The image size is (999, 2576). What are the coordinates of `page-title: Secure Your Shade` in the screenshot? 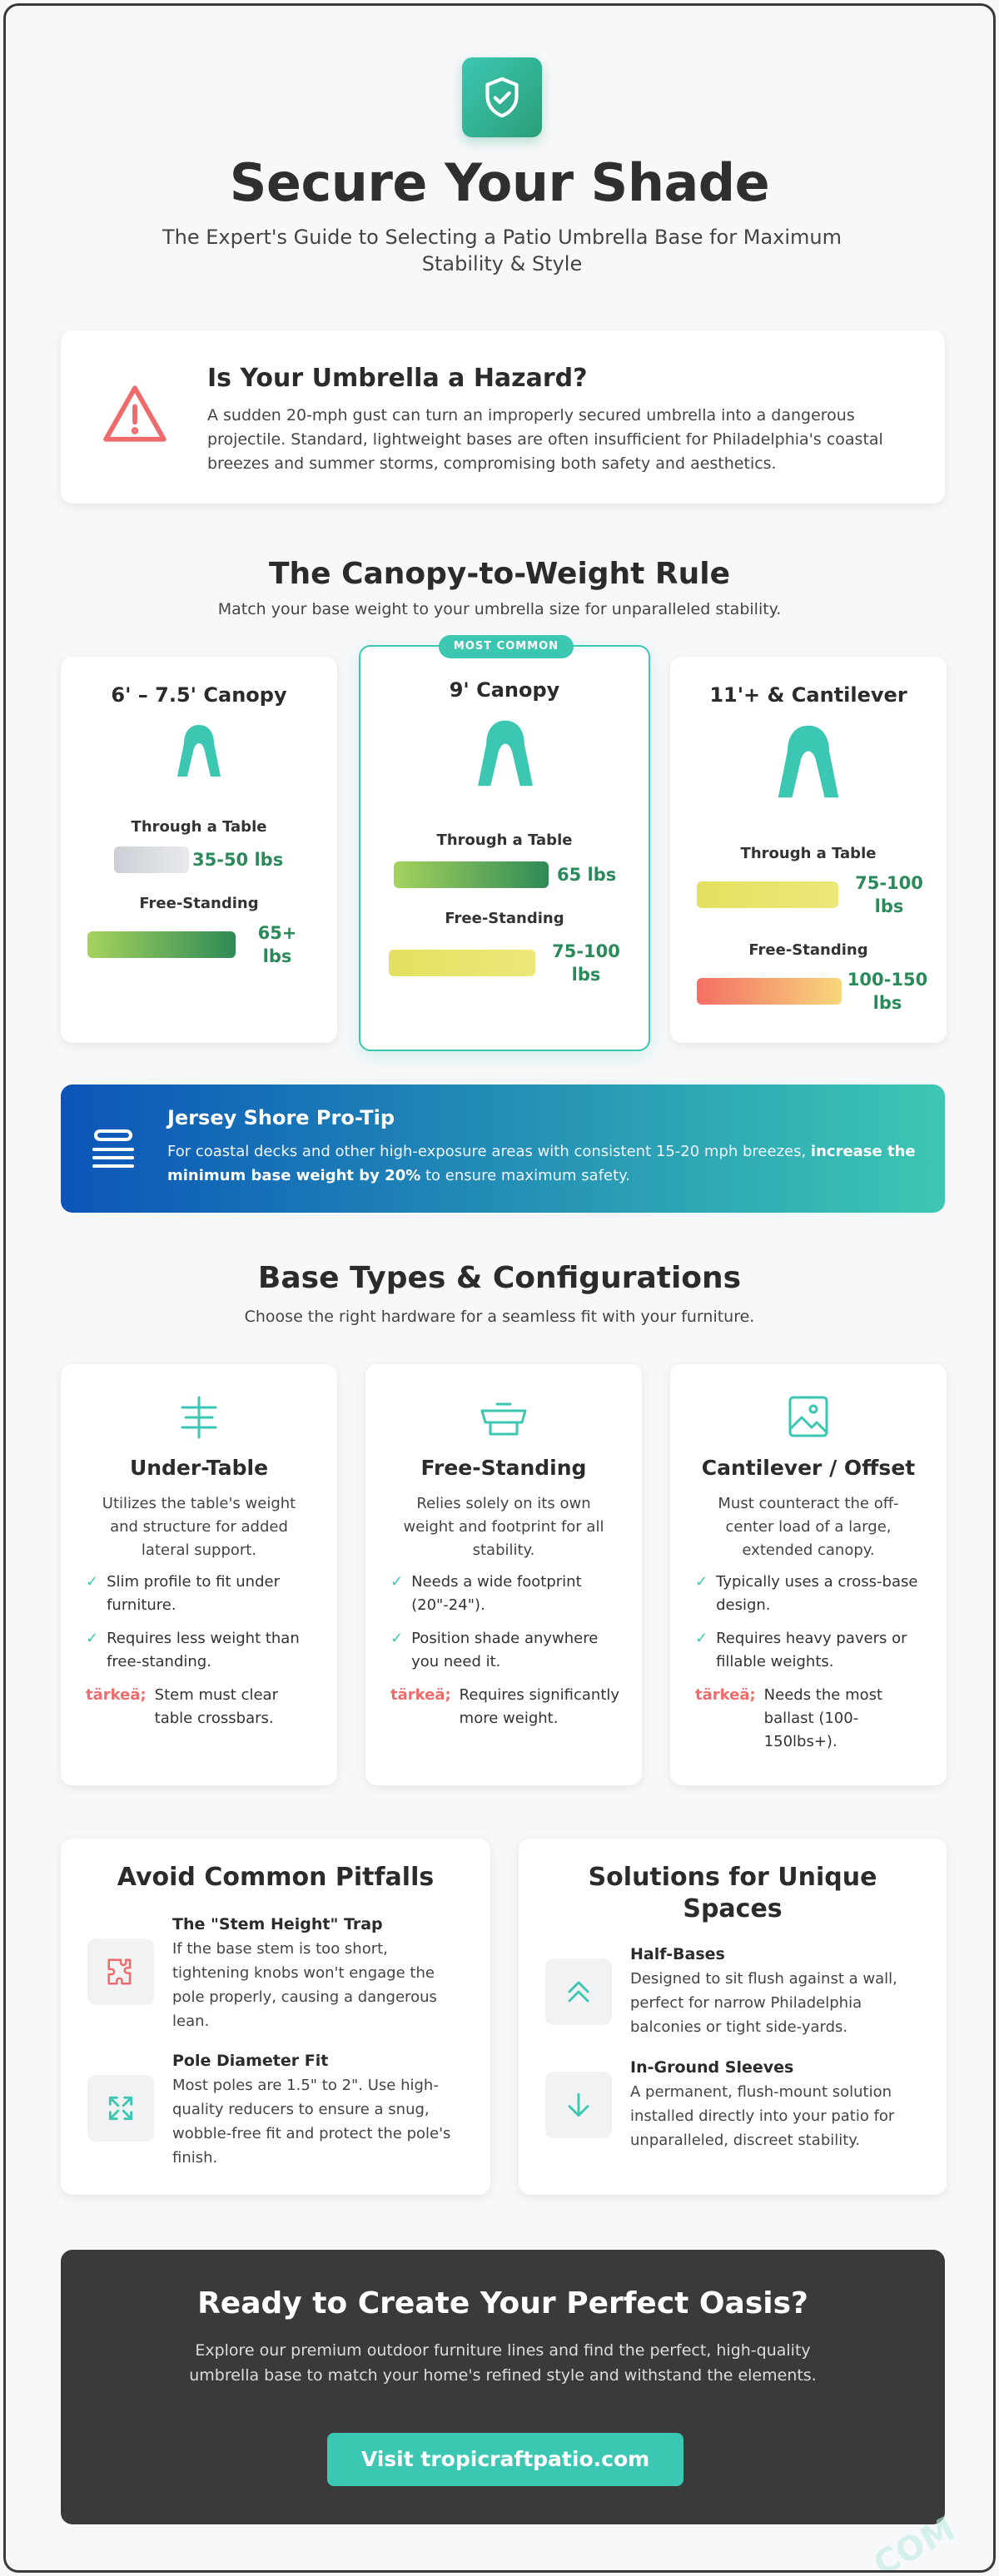 It's located at (499, 182).